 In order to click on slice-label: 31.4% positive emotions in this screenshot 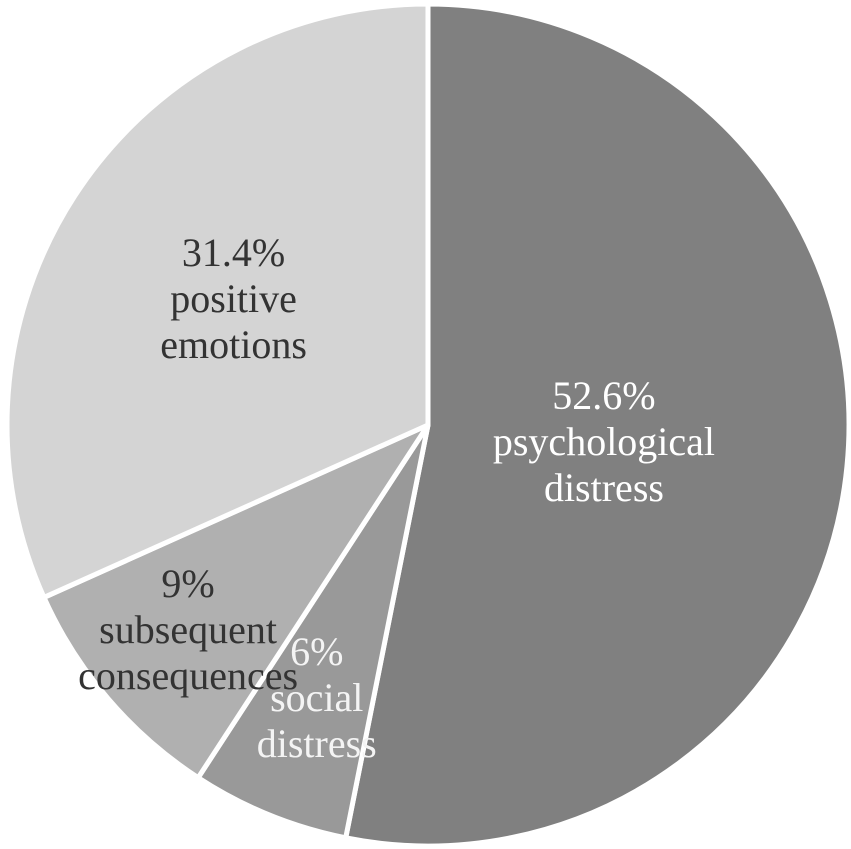, I will do `click(233, 299)`.